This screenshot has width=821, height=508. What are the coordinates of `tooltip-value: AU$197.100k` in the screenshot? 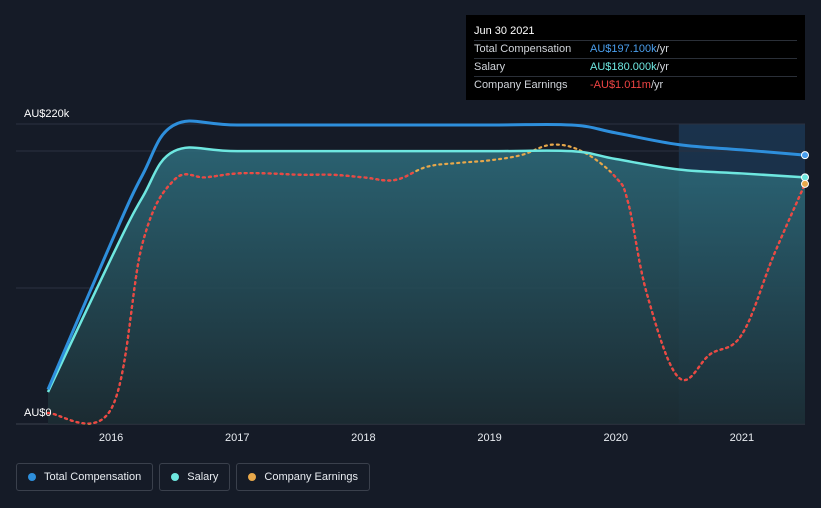 It's located at (623, 49).